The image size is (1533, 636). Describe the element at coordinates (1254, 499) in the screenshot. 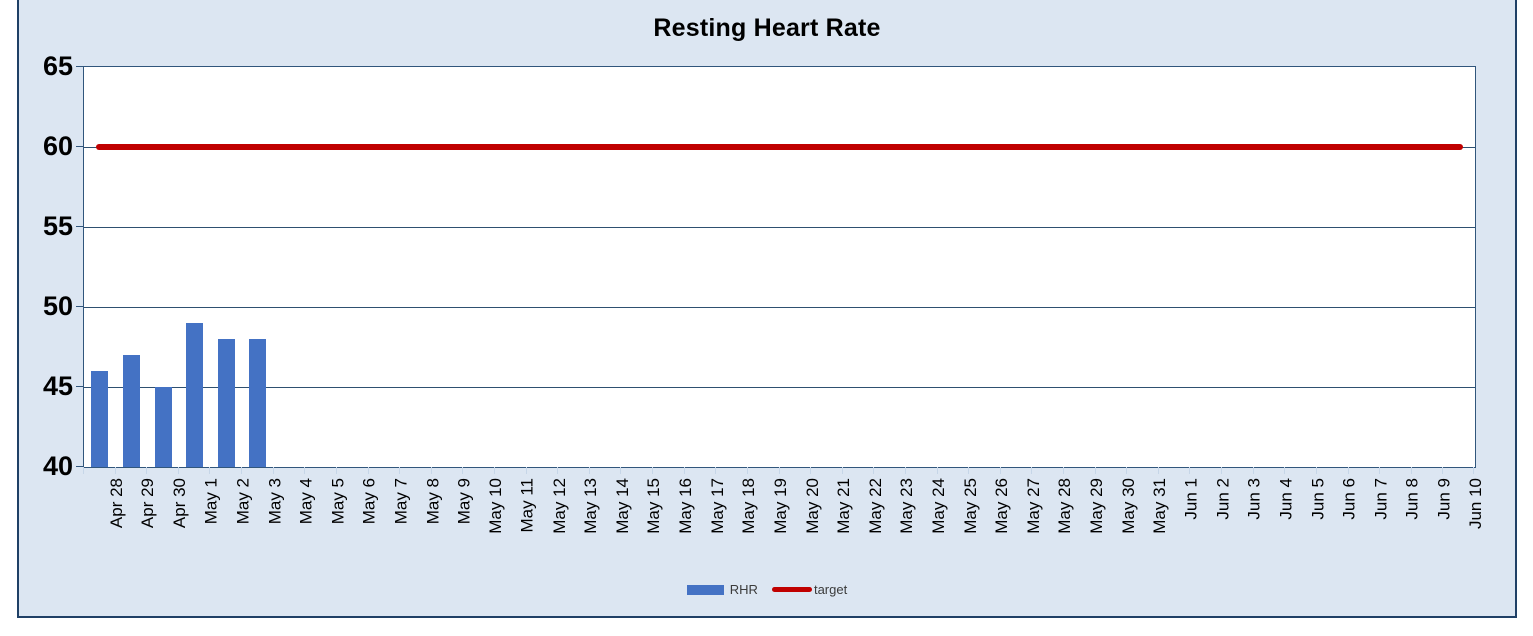

I see `x-axis-label-jun-3: Jun 3` at that location.